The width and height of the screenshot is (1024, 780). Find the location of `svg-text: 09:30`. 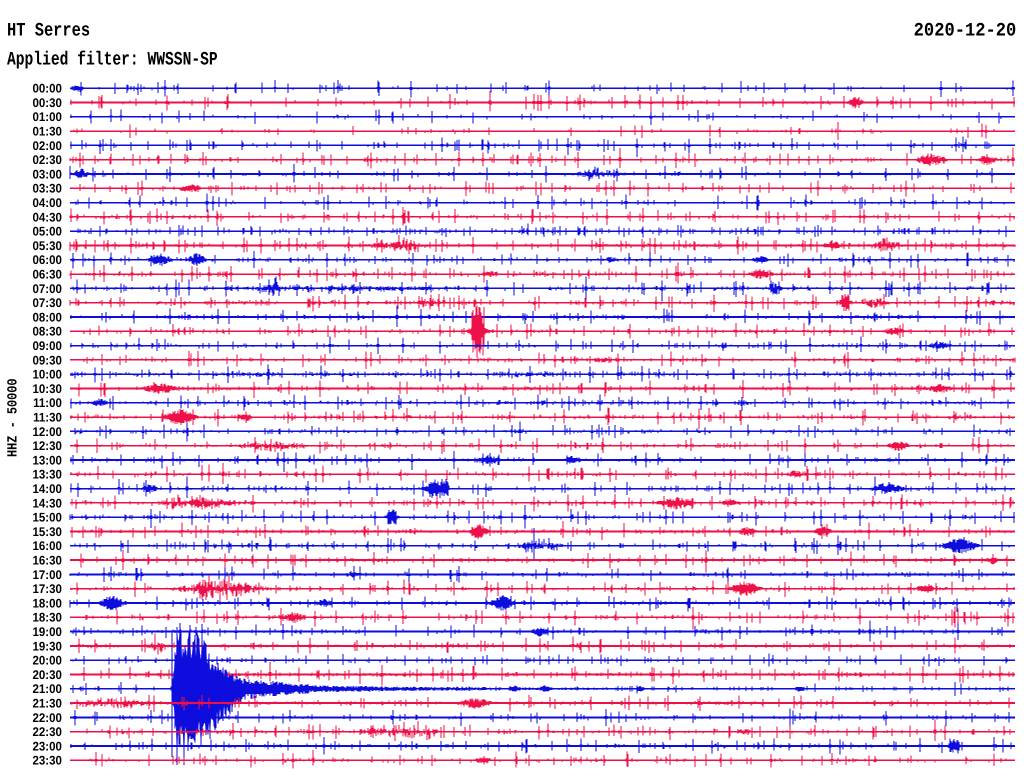

svg-text: 09:30 is located at coordinates (46, 360).